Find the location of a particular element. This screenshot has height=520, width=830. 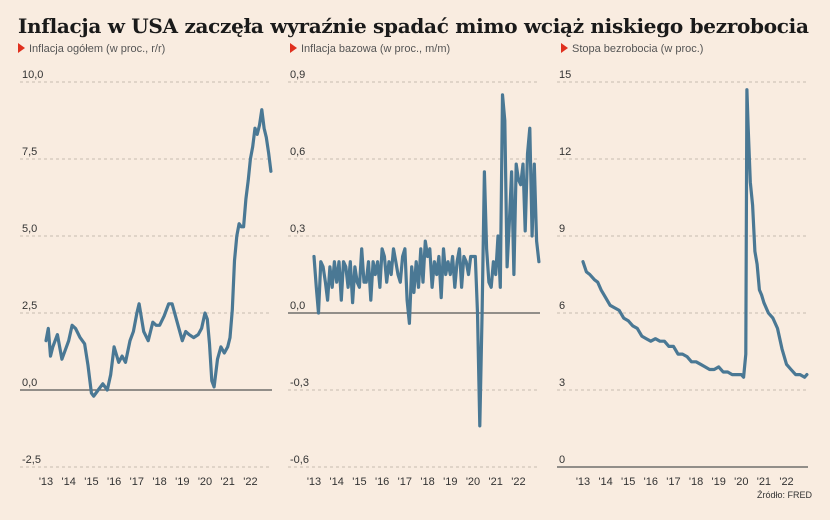

panel-1-y-tick-label: 7,5 is located at coordinates (29, 152).